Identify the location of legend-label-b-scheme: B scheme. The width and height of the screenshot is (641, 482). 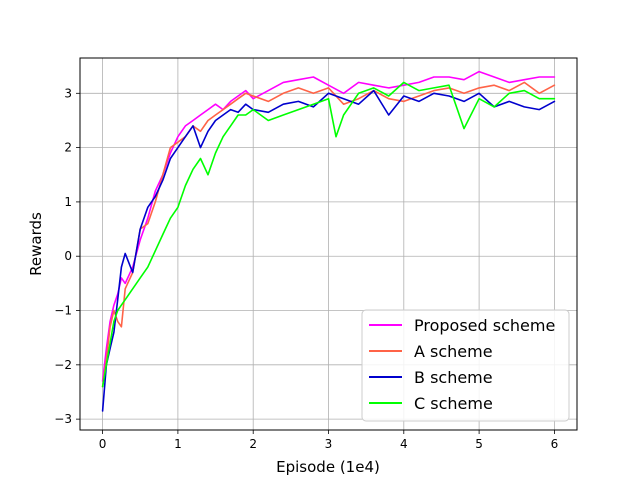
(453, 377).